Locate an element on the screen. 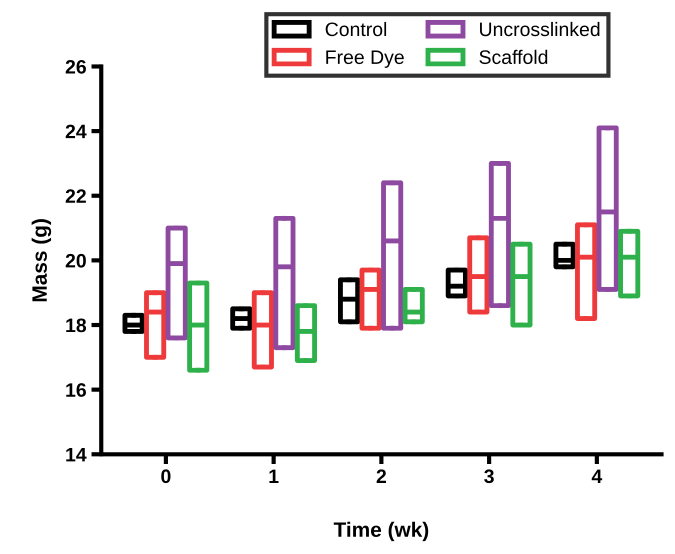 This screenshot has height=554, width=675. x-tick-label: 0 is located at coordinates (166, 476).